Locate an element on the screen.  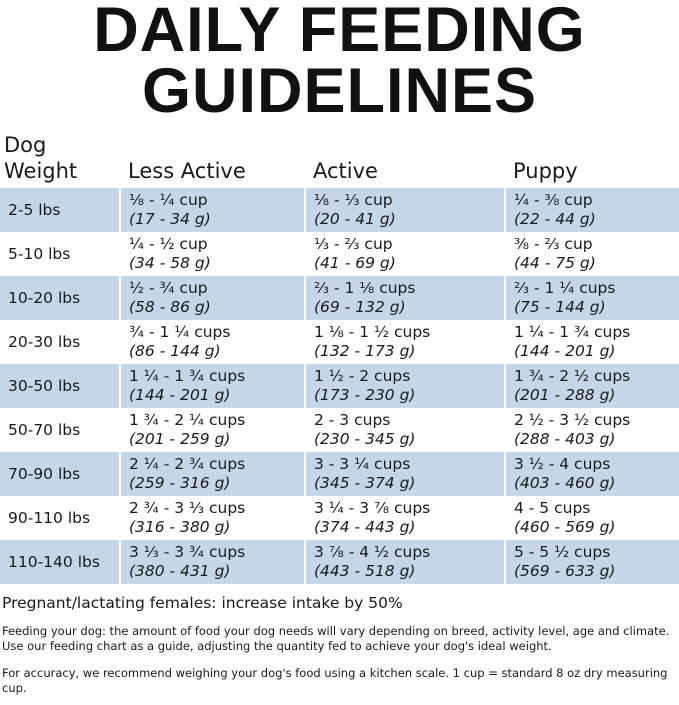
grams: (345 - 374 g) is located at coordinates (365, 483).